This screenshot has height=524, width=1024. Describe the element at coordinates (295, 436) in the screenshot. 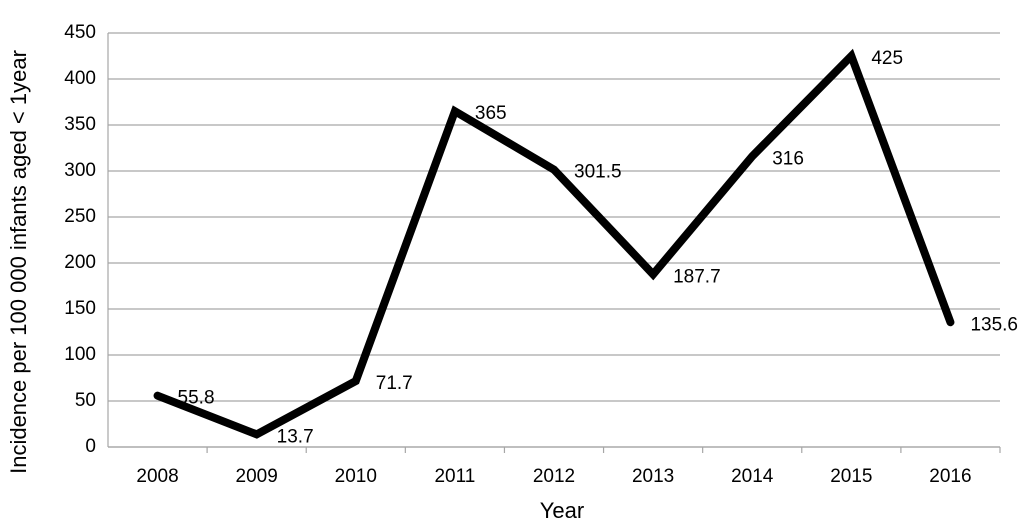

I see `data-label: 13.7` at that location.